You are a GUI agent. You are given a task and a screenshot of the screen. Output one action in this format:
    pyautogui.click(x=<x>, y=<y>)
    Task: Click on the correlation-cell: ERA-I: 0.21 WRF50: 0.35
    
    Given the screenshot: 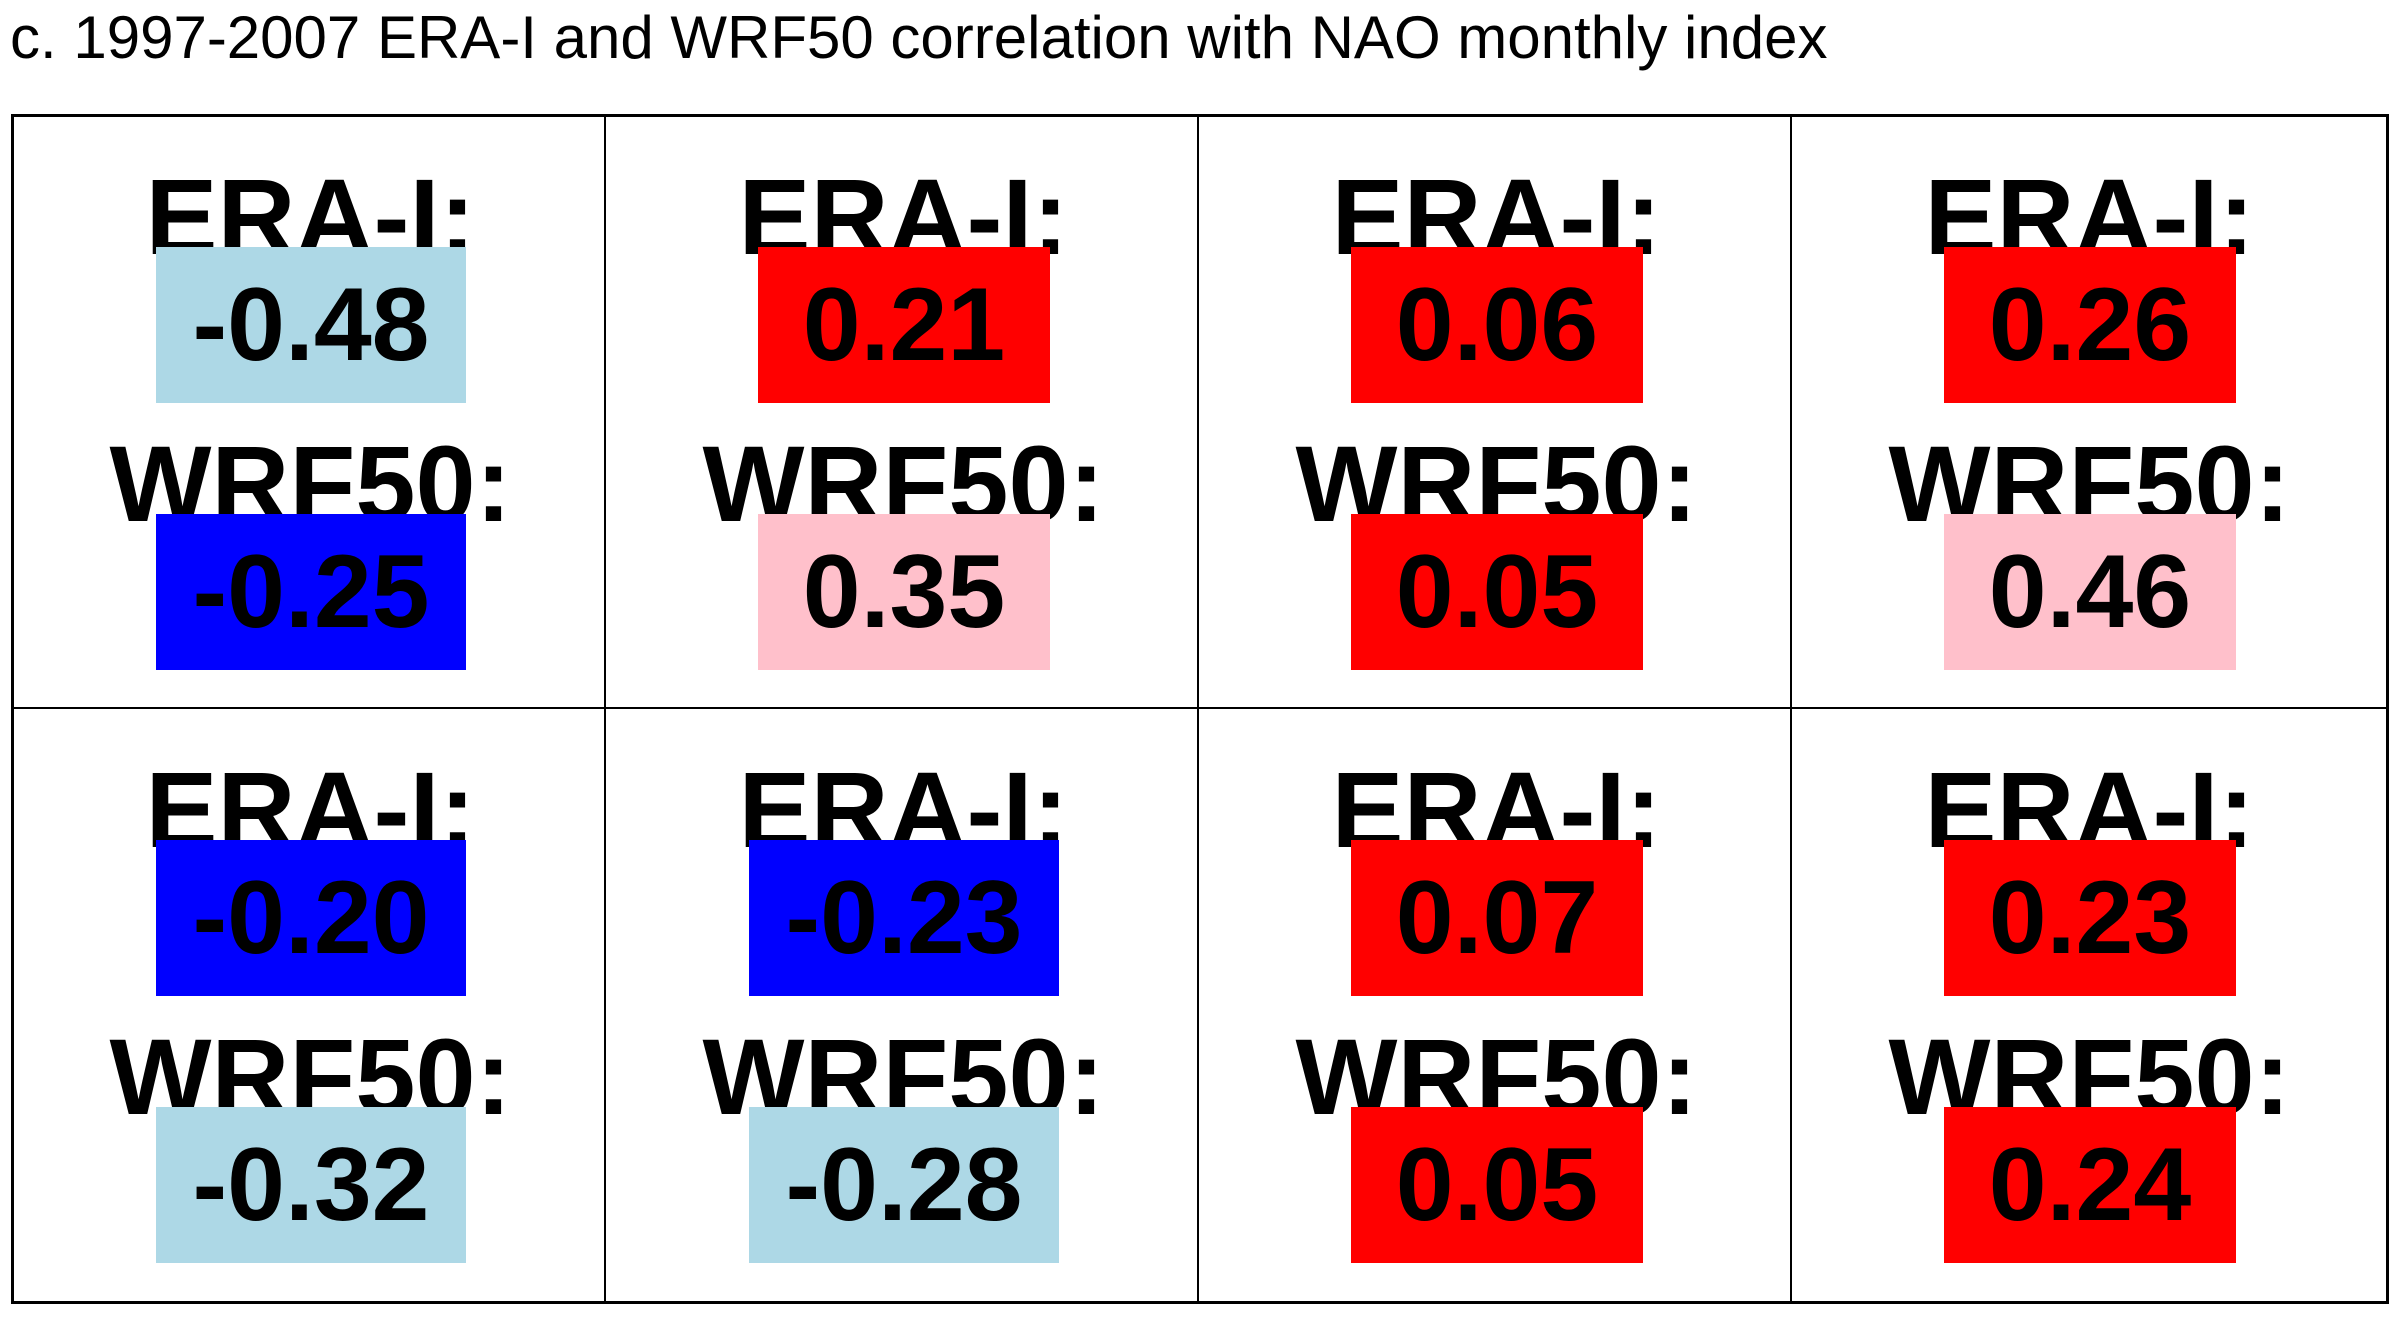 What is the action you would take?
    pyautogui.click(x=903, y=413)
    